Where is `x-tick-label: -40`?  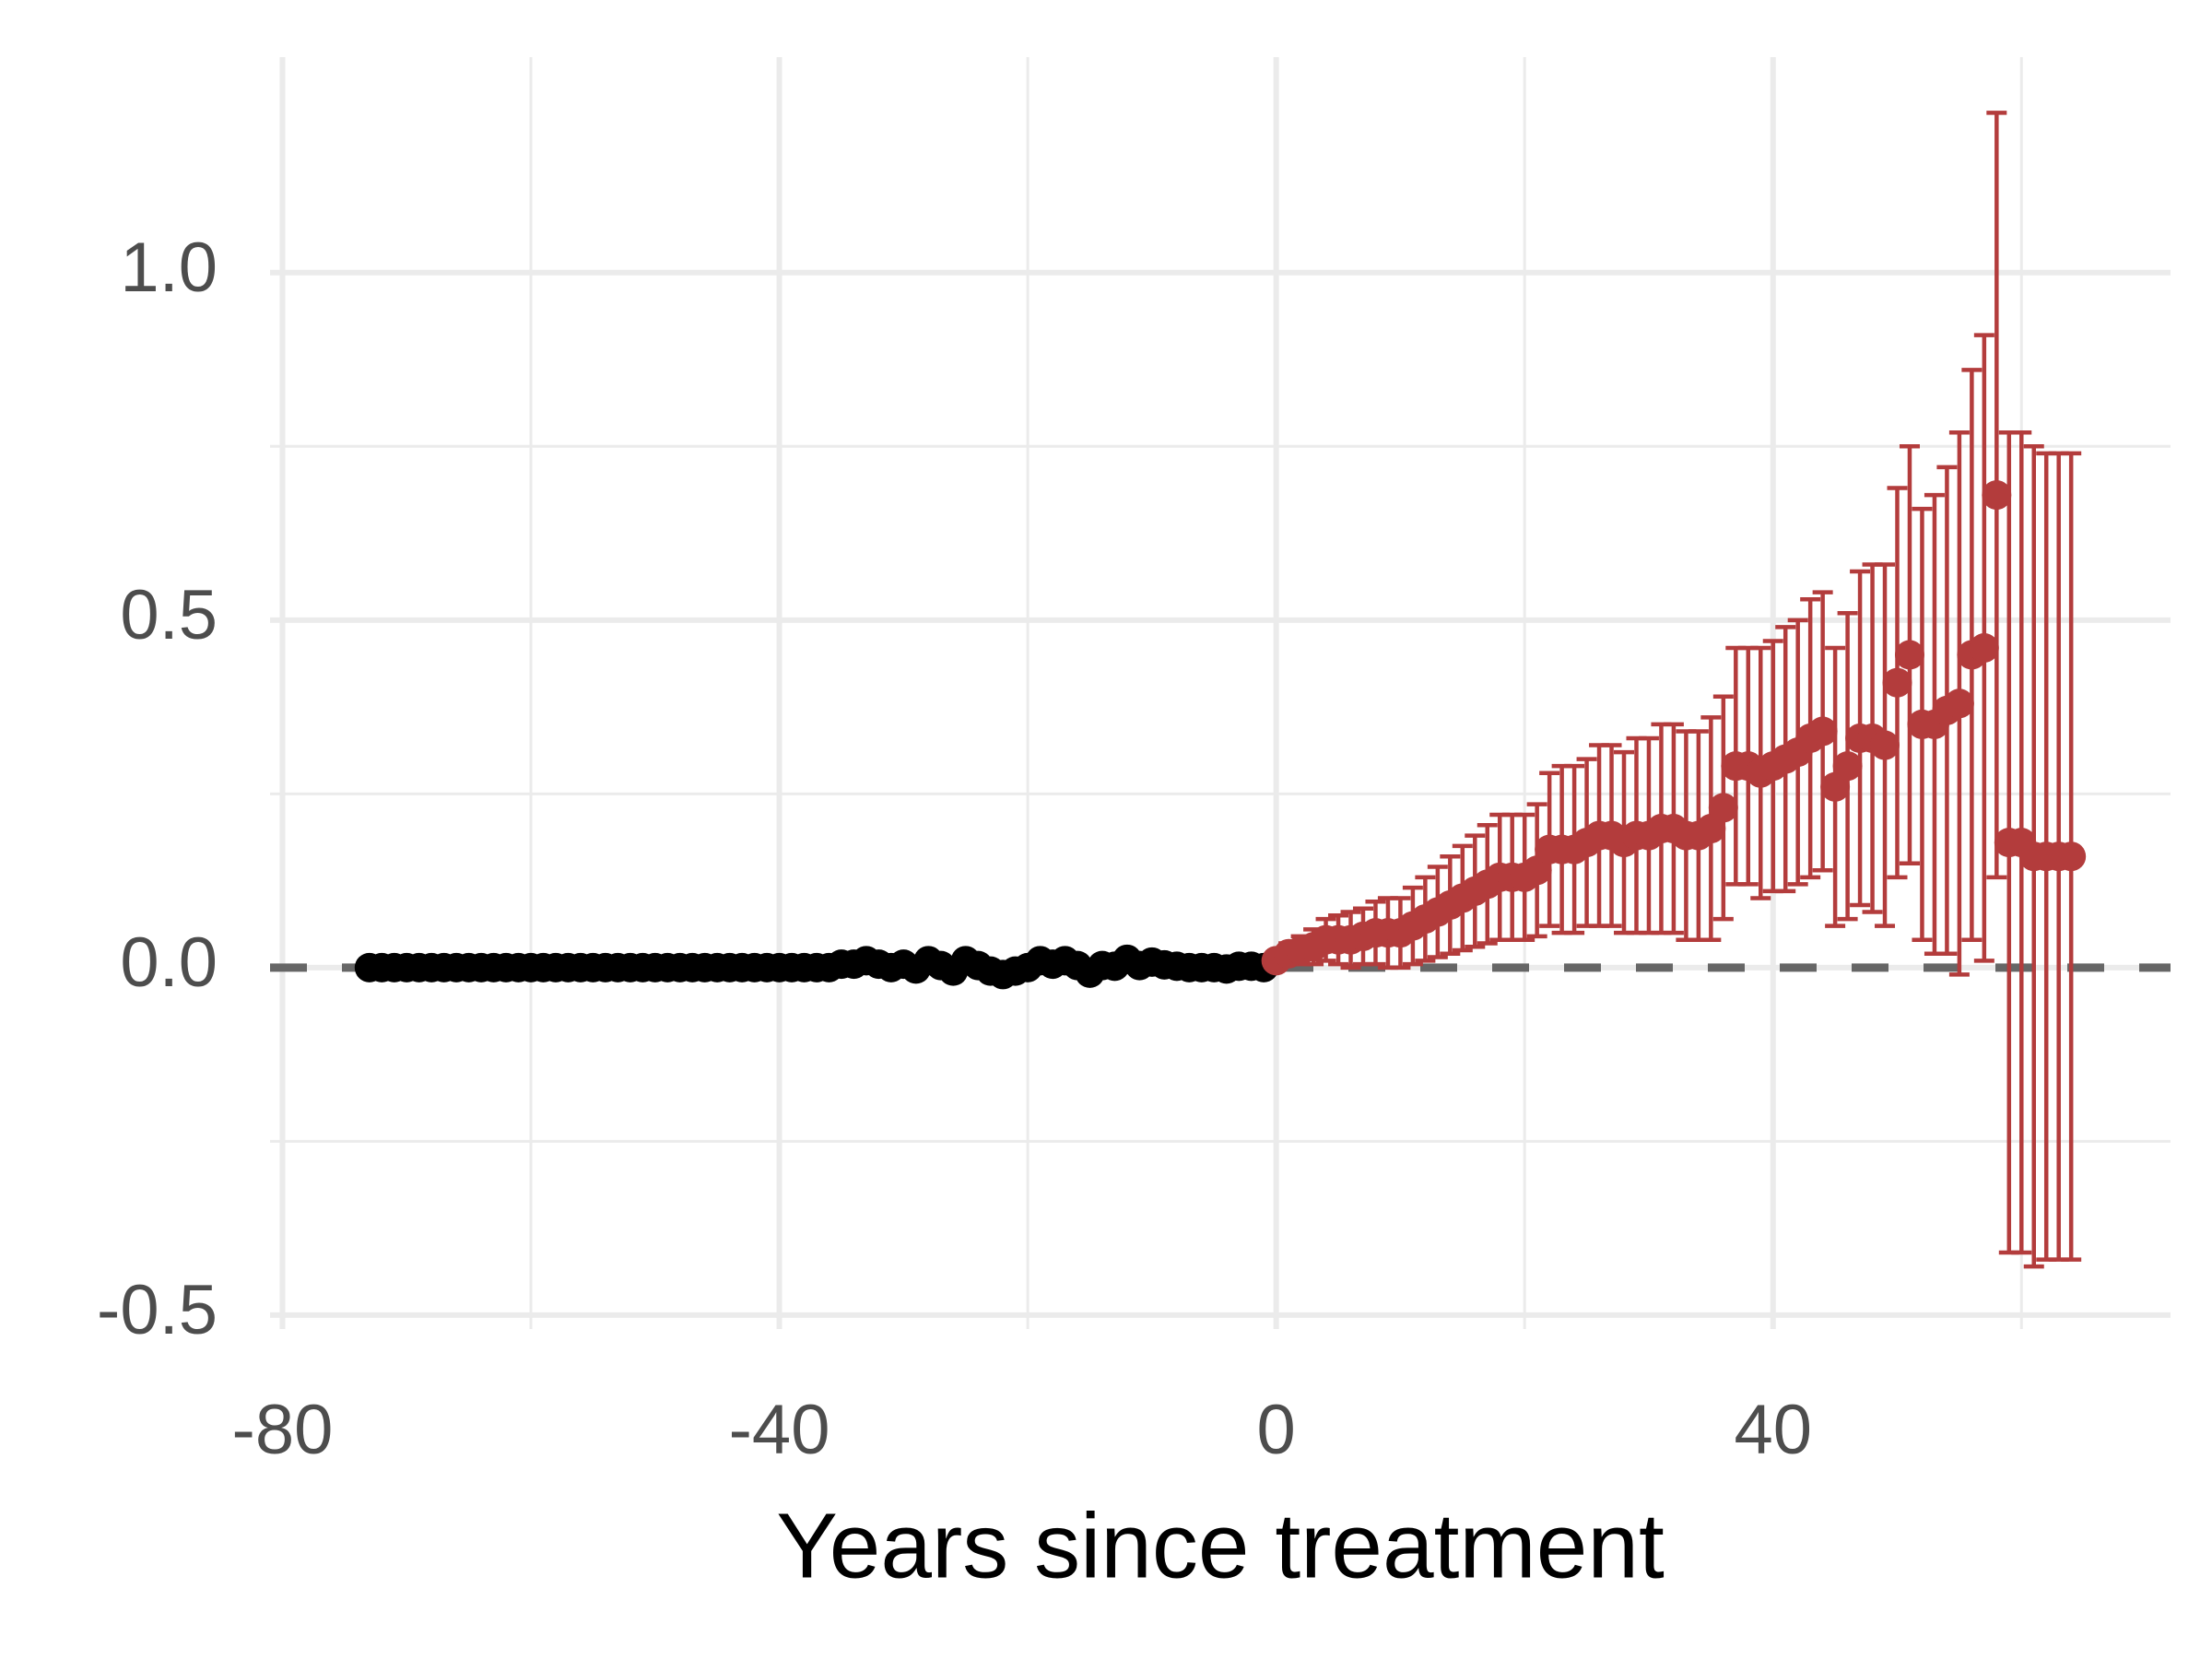
x-tick-label: -40 is located at coordinates (779, 1430).